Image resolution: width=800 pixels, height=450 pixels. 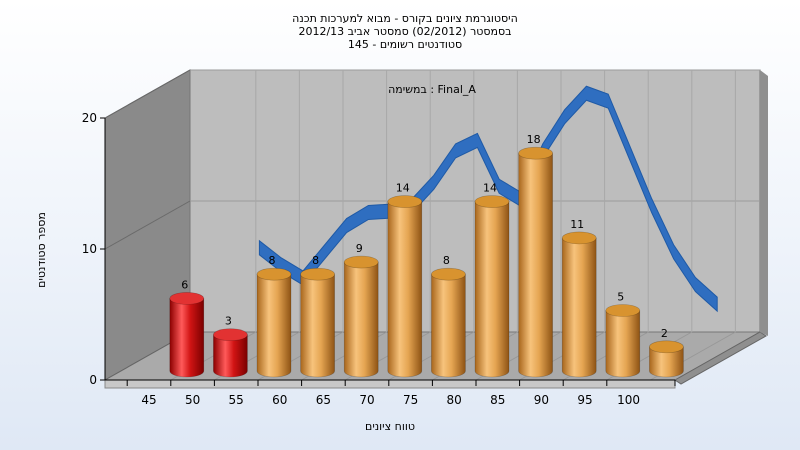 What do you see at coordinates (764, 203) in the screenshot?
I see `back-wall-shadow` at bounding box center [764, 203].